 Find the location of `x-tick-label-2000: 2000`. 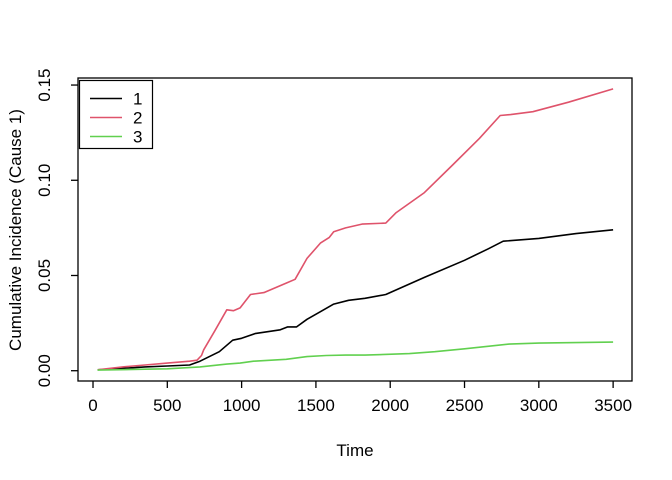

x-tick-label-2000: 2000 is located at coordinates (390, 405).